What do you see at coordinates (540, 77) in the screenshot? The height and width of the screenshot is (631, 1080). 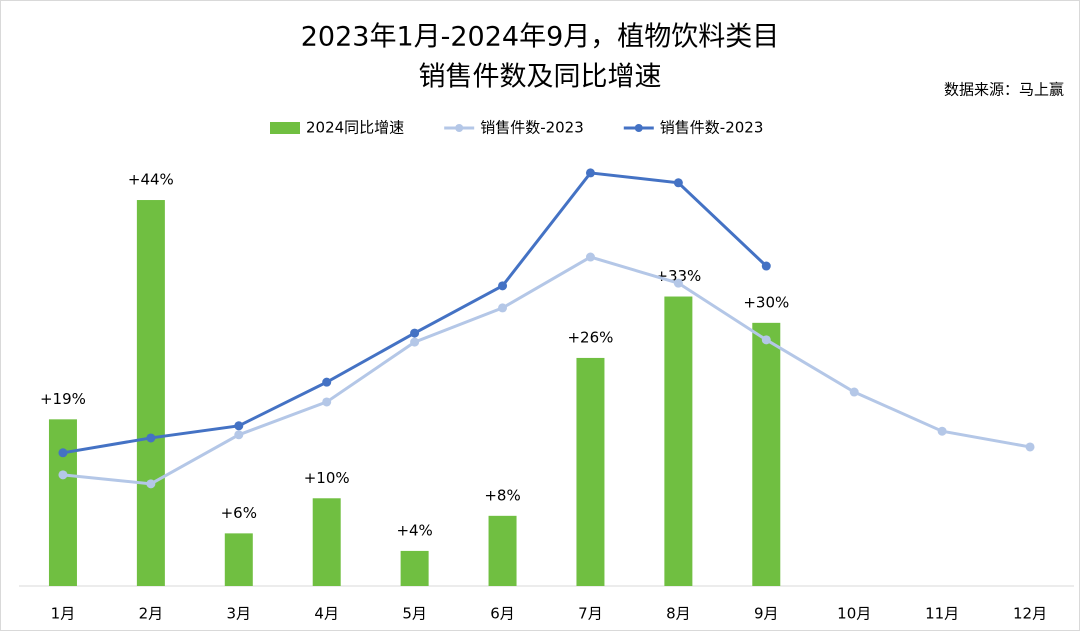 I see `chart-subtitle: 销售件数及同比增速` at bounding box center [540, 77].